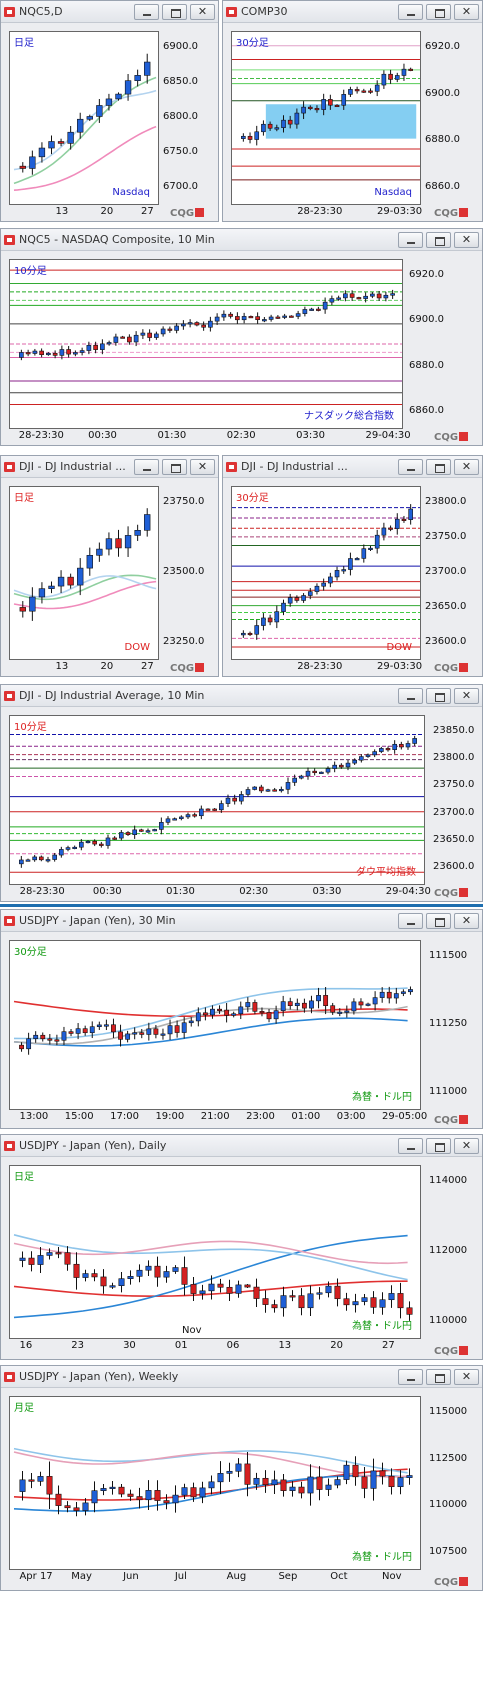 The width and height of the screenshot is (483, 1691). I want to click on chart-plot-area: 日足 Nasdaq, so click(84, 118).